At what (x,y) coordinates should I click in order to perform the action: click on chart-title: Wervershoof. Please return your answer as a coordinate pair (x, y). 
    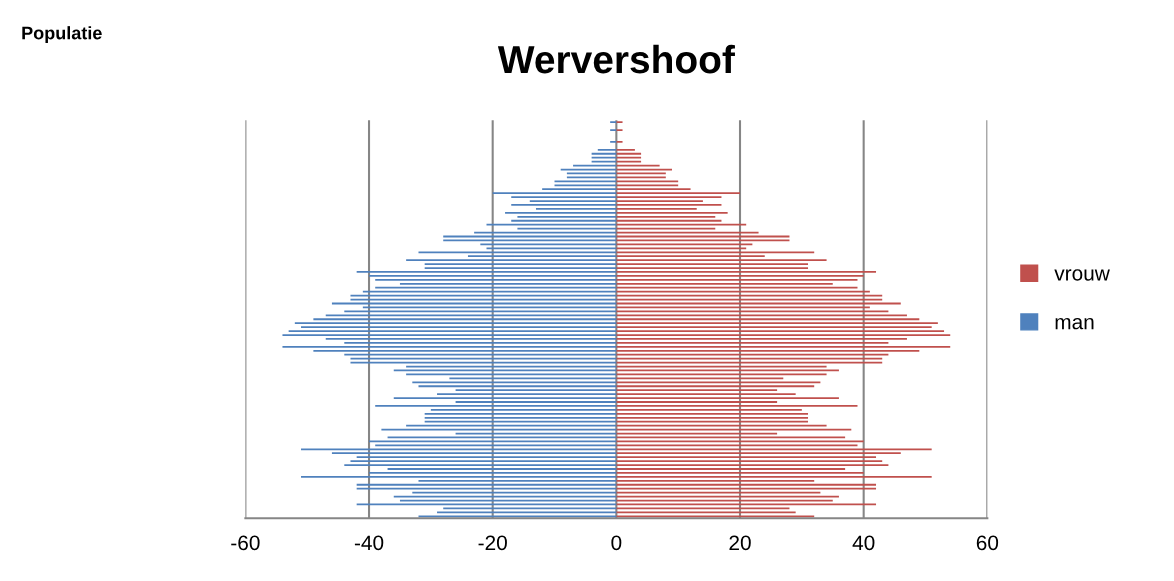
    Looking at the image, I should click on (616, 59).